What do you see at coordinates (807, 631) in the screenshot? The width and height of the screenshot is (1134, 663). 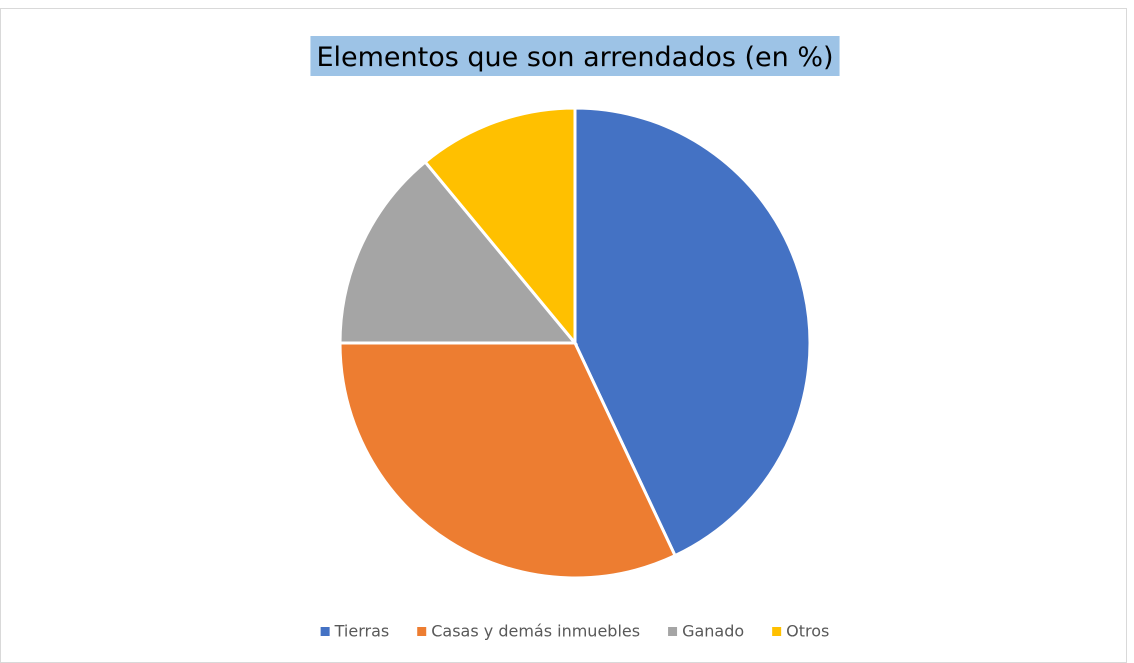 I see `legend-label: Otros` at bounding box center [807, 631].